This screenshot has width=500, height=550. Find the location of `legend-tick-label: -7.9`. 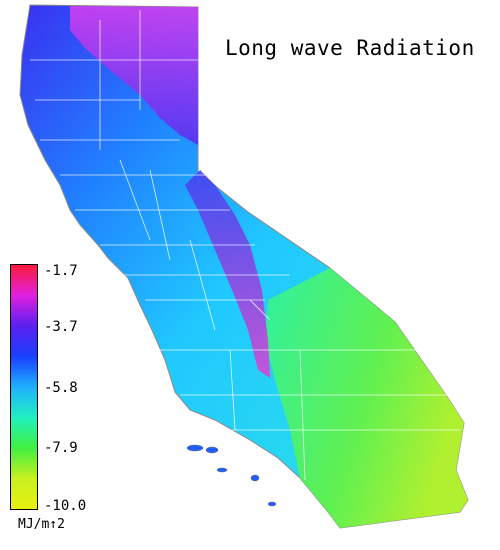

legend-tick-label: -7.9 is located at coordinates (61, 448).